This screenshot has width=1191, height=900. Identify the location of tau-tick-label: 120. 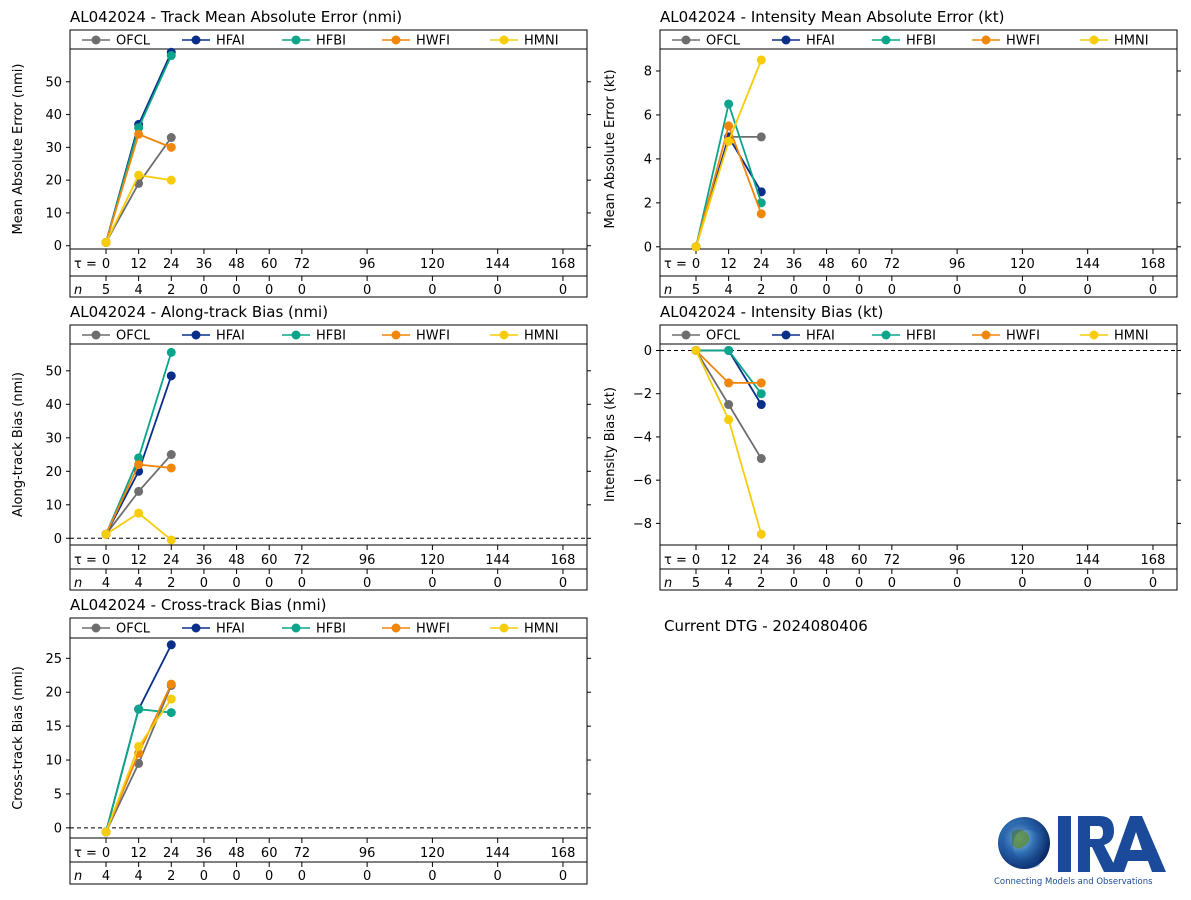
(432, 264).